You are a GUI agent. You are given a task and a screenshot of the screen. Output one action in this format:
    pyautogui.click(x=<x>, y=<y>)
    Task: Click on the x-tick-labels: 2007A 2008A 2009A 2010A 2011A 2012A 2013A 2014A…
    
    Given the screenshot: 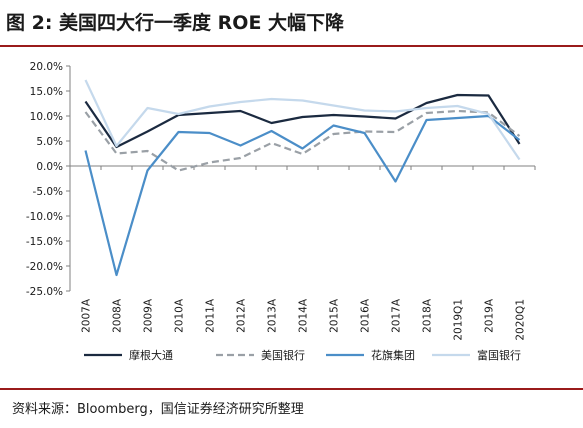 What is the action you would take?
    pyautogui.click(x=304, y=319)
    